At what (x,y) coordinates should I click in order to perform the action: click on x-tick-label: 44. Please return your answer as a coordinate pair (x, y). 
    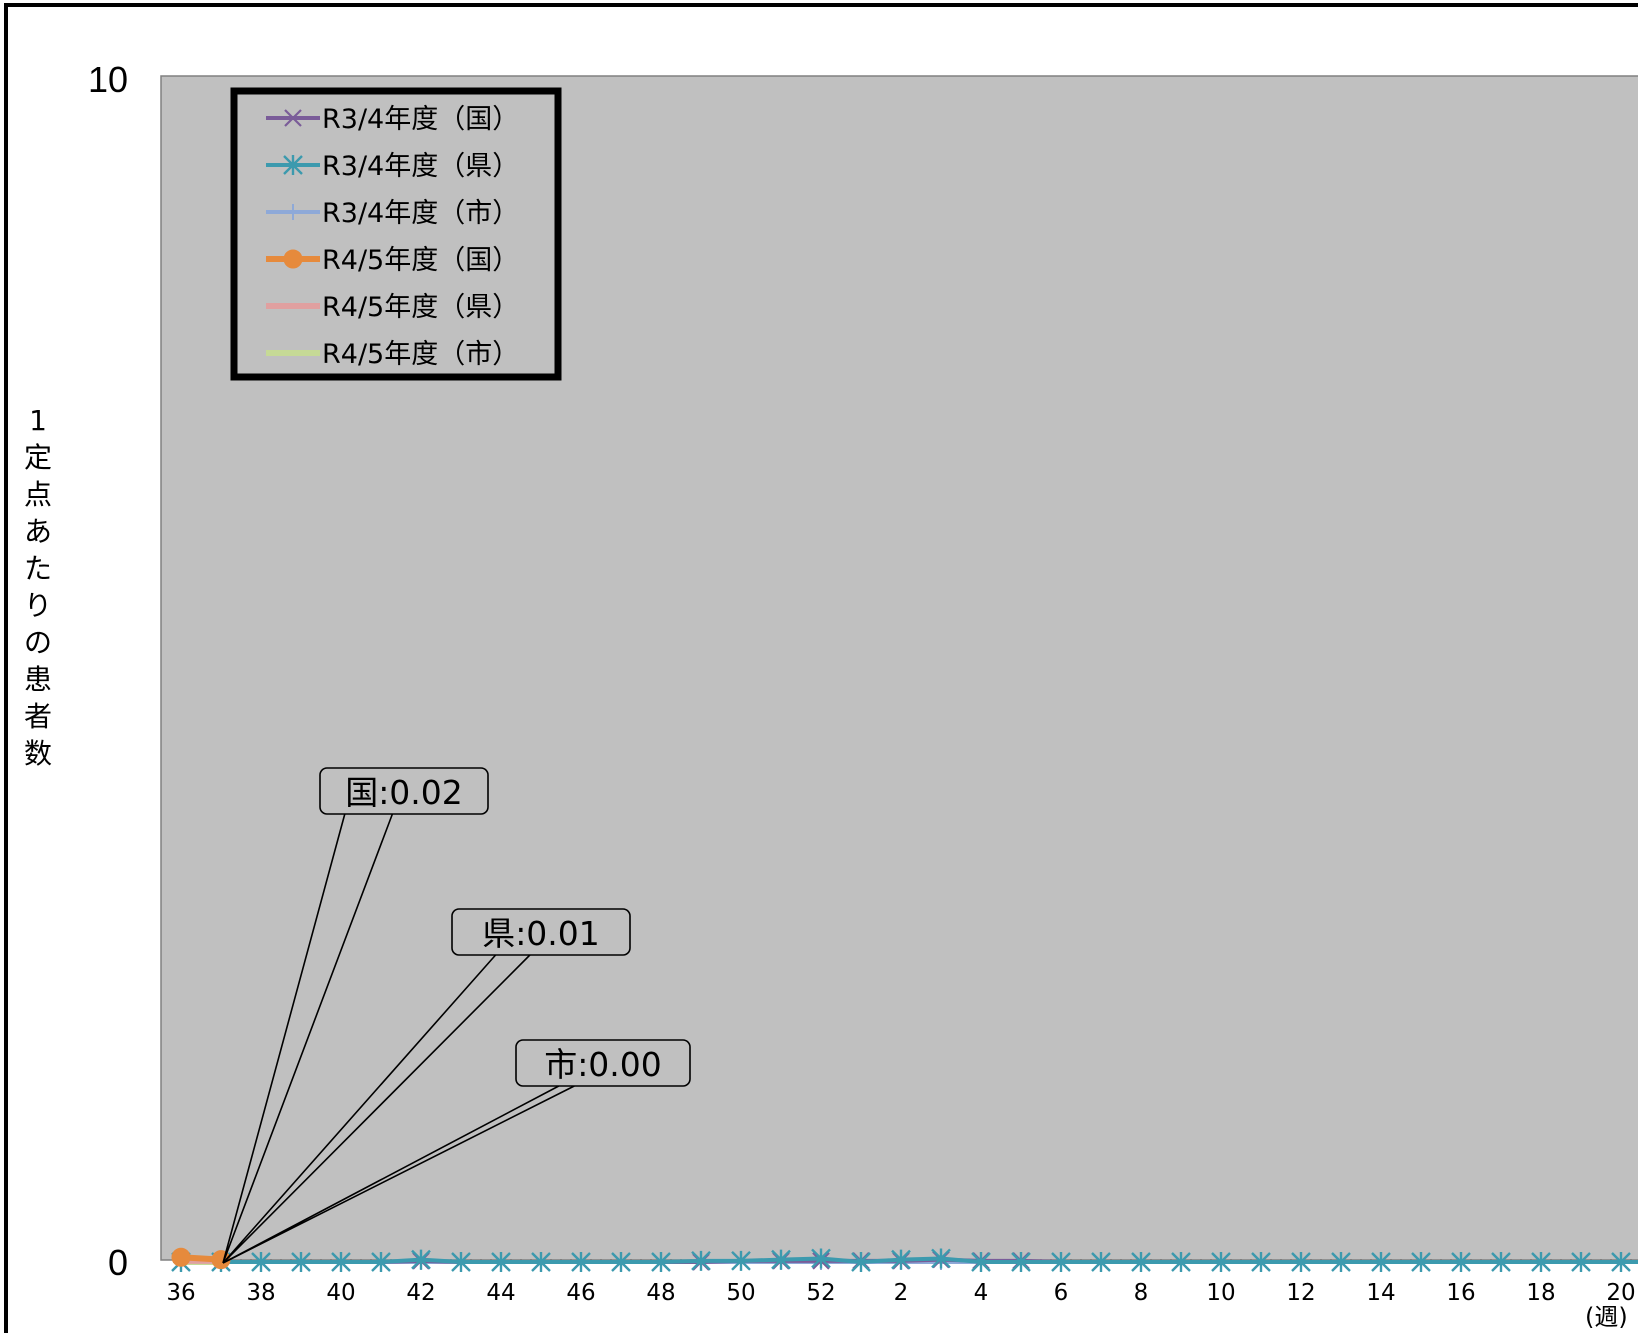
    Looking at the image, I should click on (500, 1293).